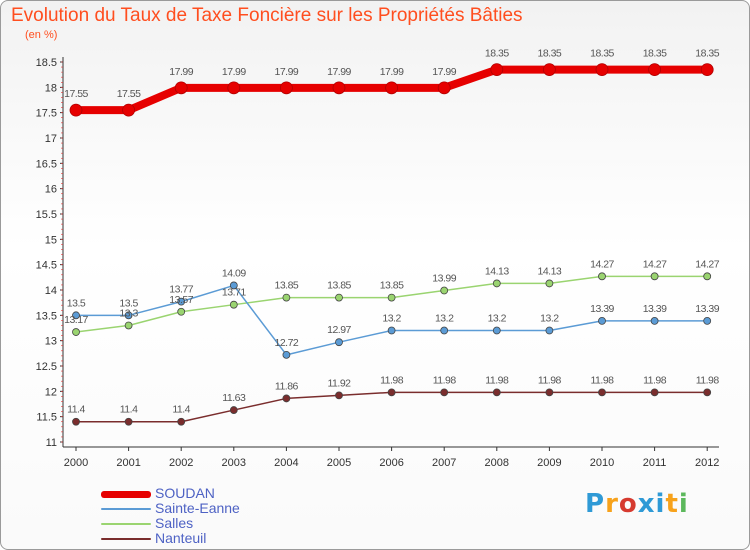 This screenshot has width=750, height=550. I want to click on y-tick-label: 12.5, so click(46, 367).